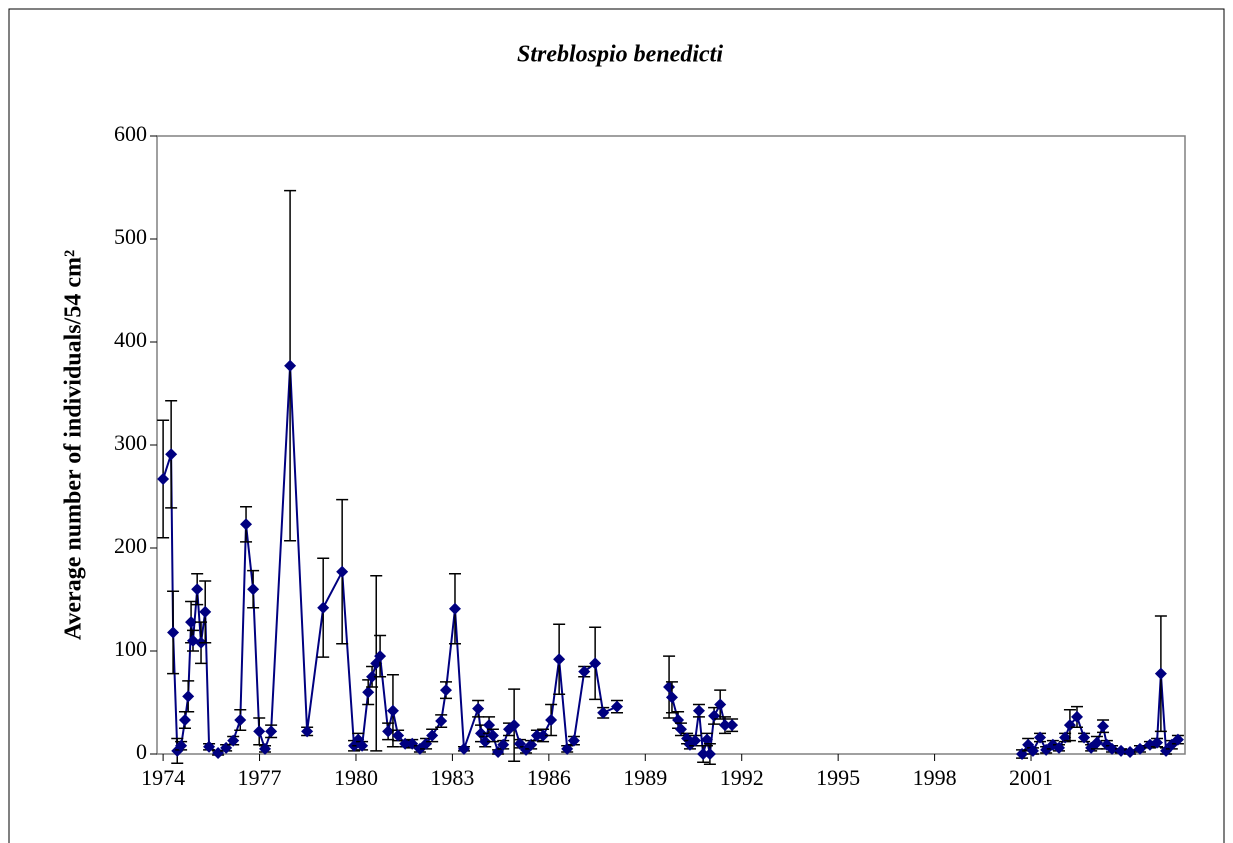 The height and width of the screenshot is (843, 1233). I want to click on y-tick-label: 300, so click(130, 442).